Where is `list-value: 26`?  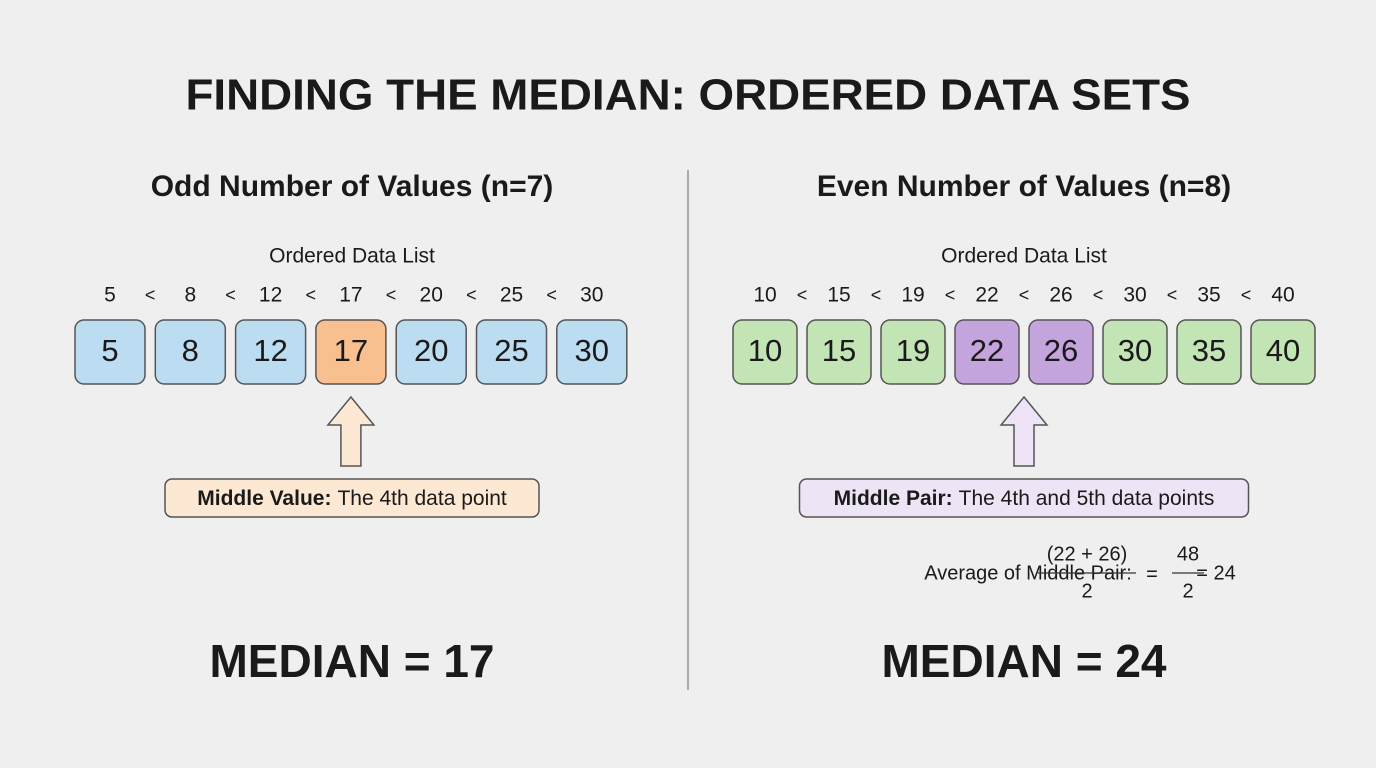
list-value: 26 is located at coordinates (1060, 295).